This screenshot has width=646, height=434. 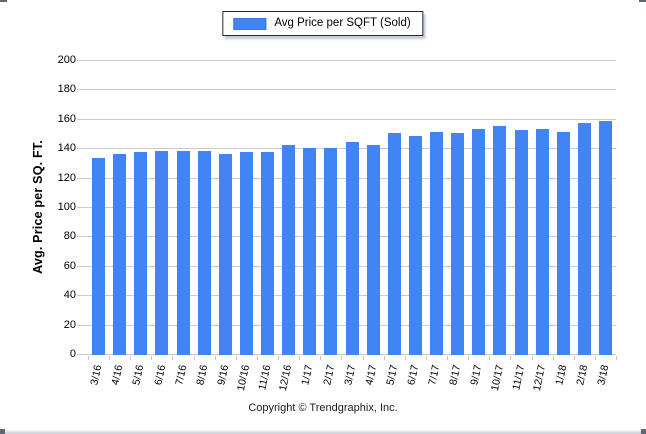 I want to click on x-label-slot: 12/17, so click(x=541, y=380).